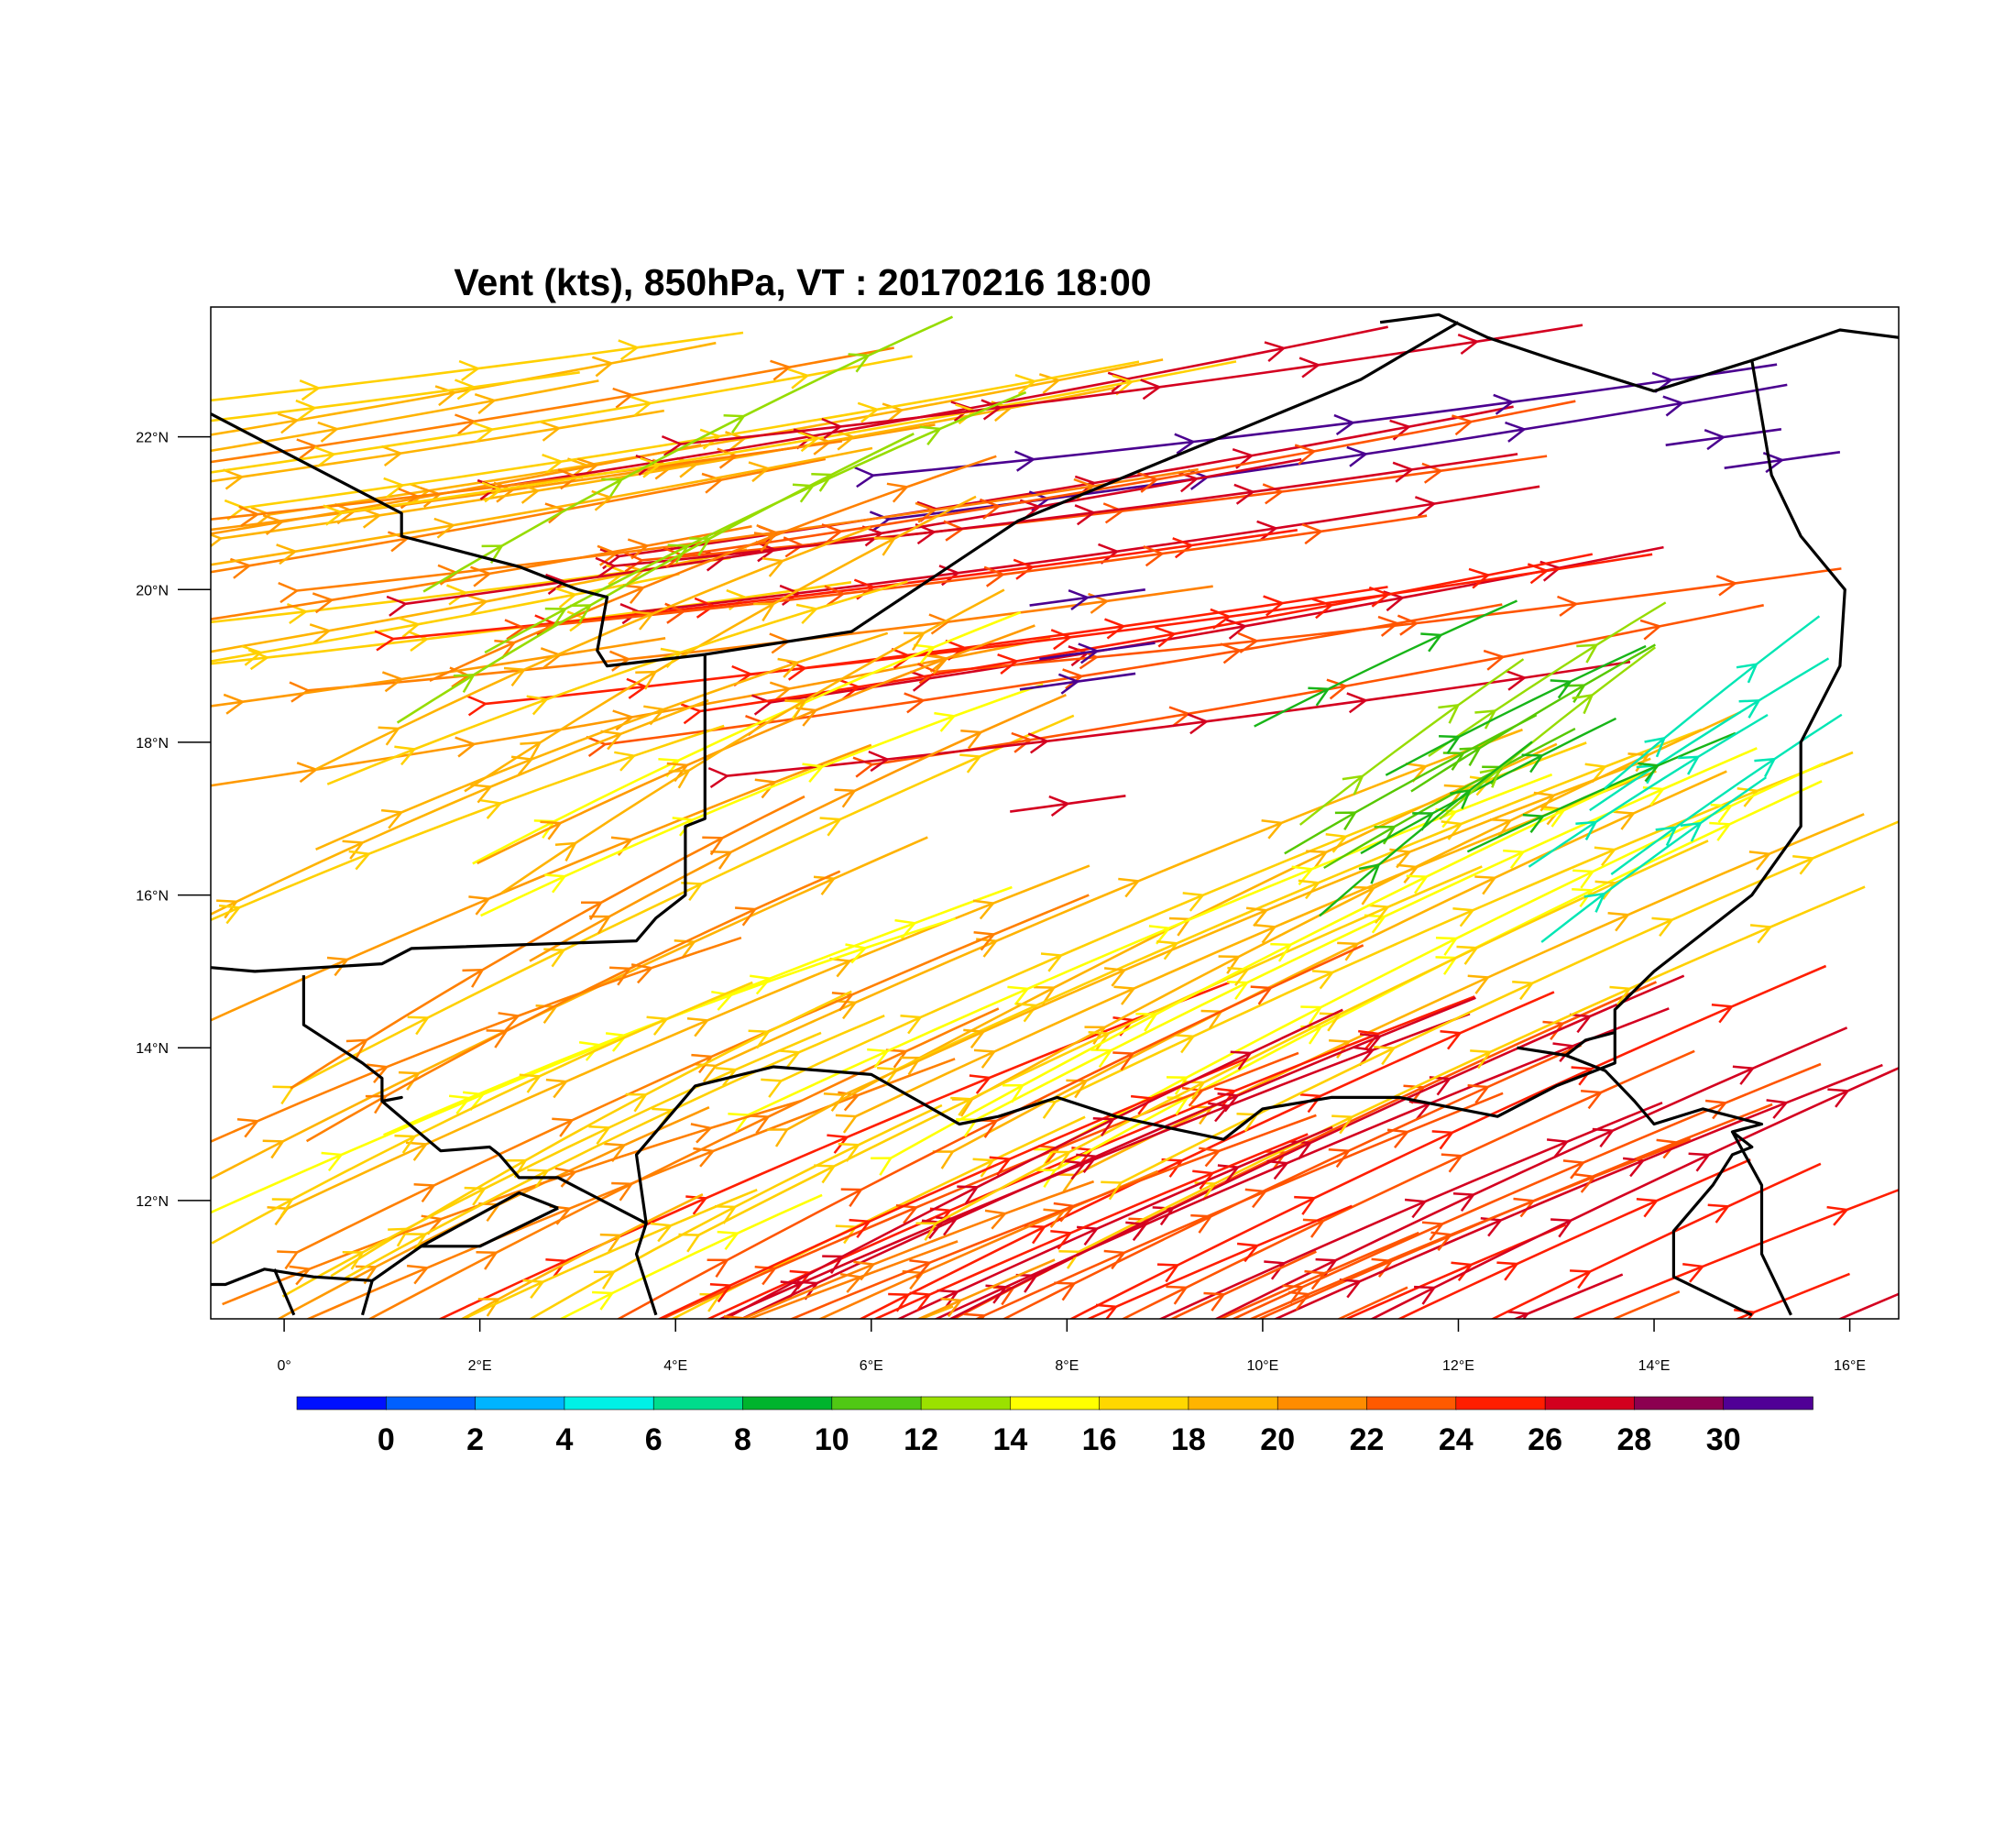 The height and width of the screenshot is (1833, 2016). I want to click on colorbar-label: 18, so click(1188, 1439).